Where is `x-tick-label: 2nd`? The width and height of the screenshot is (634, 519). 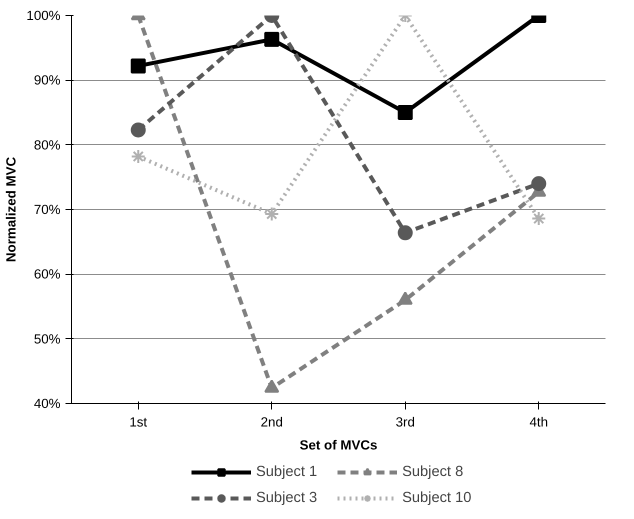
x-tick-label: 2nd is located at coordinates (271, 422).